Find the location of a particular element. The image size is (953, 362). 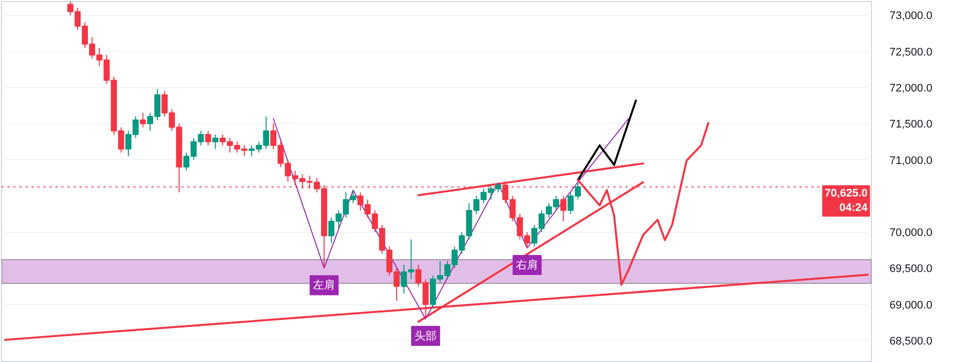

y-tick-label: 71,500.0 is located at coordinates (911, 124).